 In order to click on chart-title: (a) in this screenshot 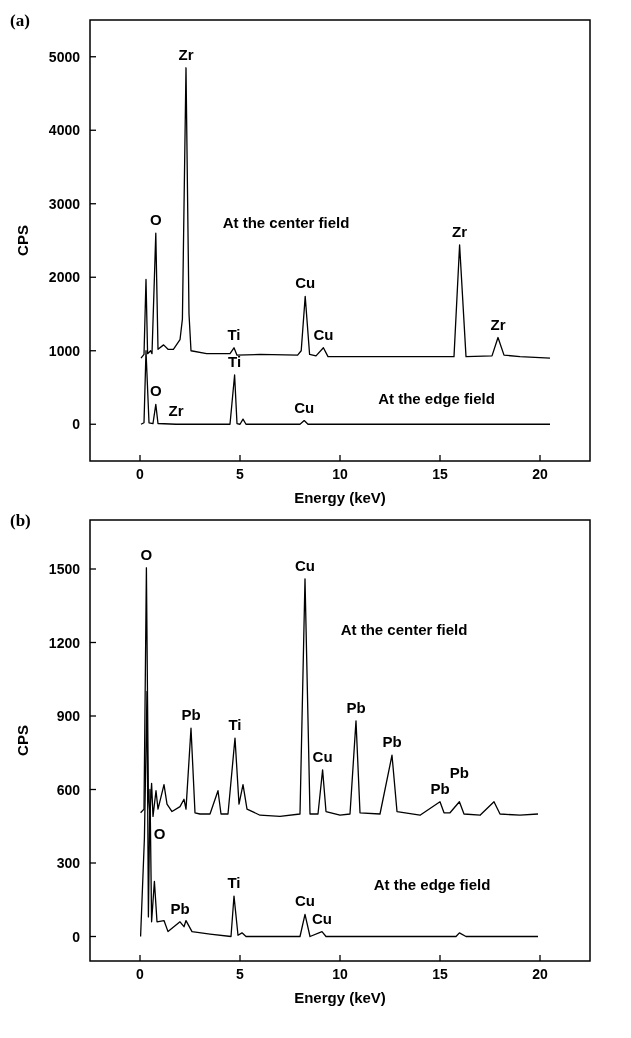, I will do `click(20, 20)`.